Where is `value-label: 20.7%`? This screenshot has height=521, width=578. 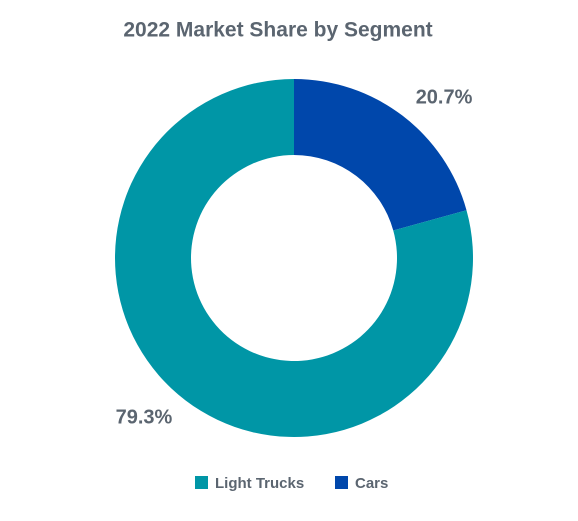 value-label: 20.7% is located at coordinates (444, 97).